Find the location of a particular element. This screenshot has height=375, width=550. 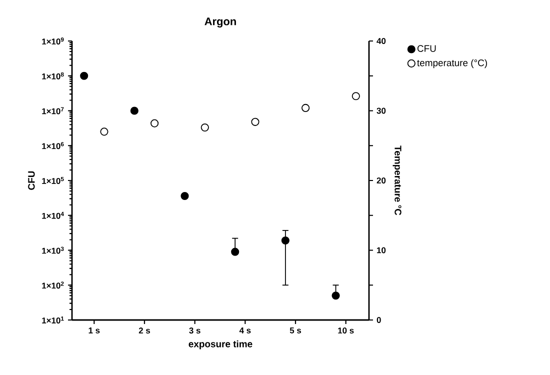

y-tick-label: 1×10$^{7}$ is located at coordinates (53, 110).